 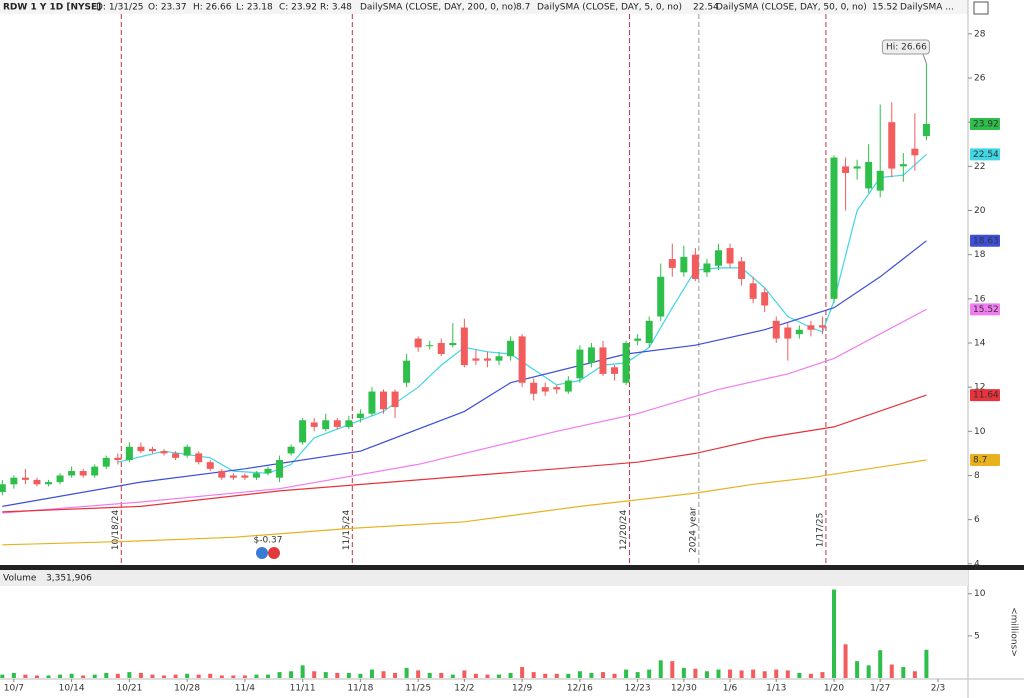 What do you see at coordinates (522, 689) in the screenshot?
I see `x-tick-label: 12/9` at bounding box center [522, 689].